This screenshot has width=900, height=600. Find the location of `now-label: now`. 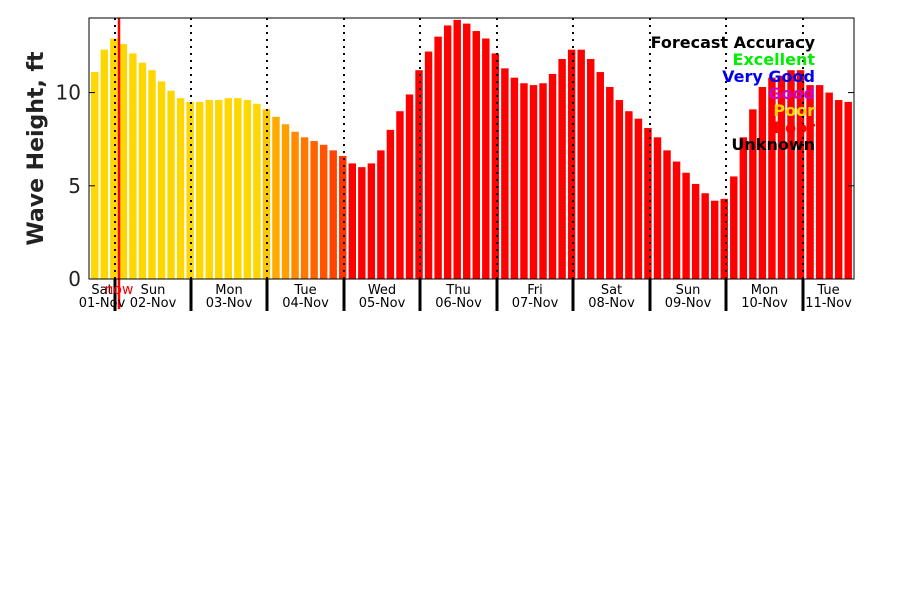

now-label: now is located at coordinates (119, 290).